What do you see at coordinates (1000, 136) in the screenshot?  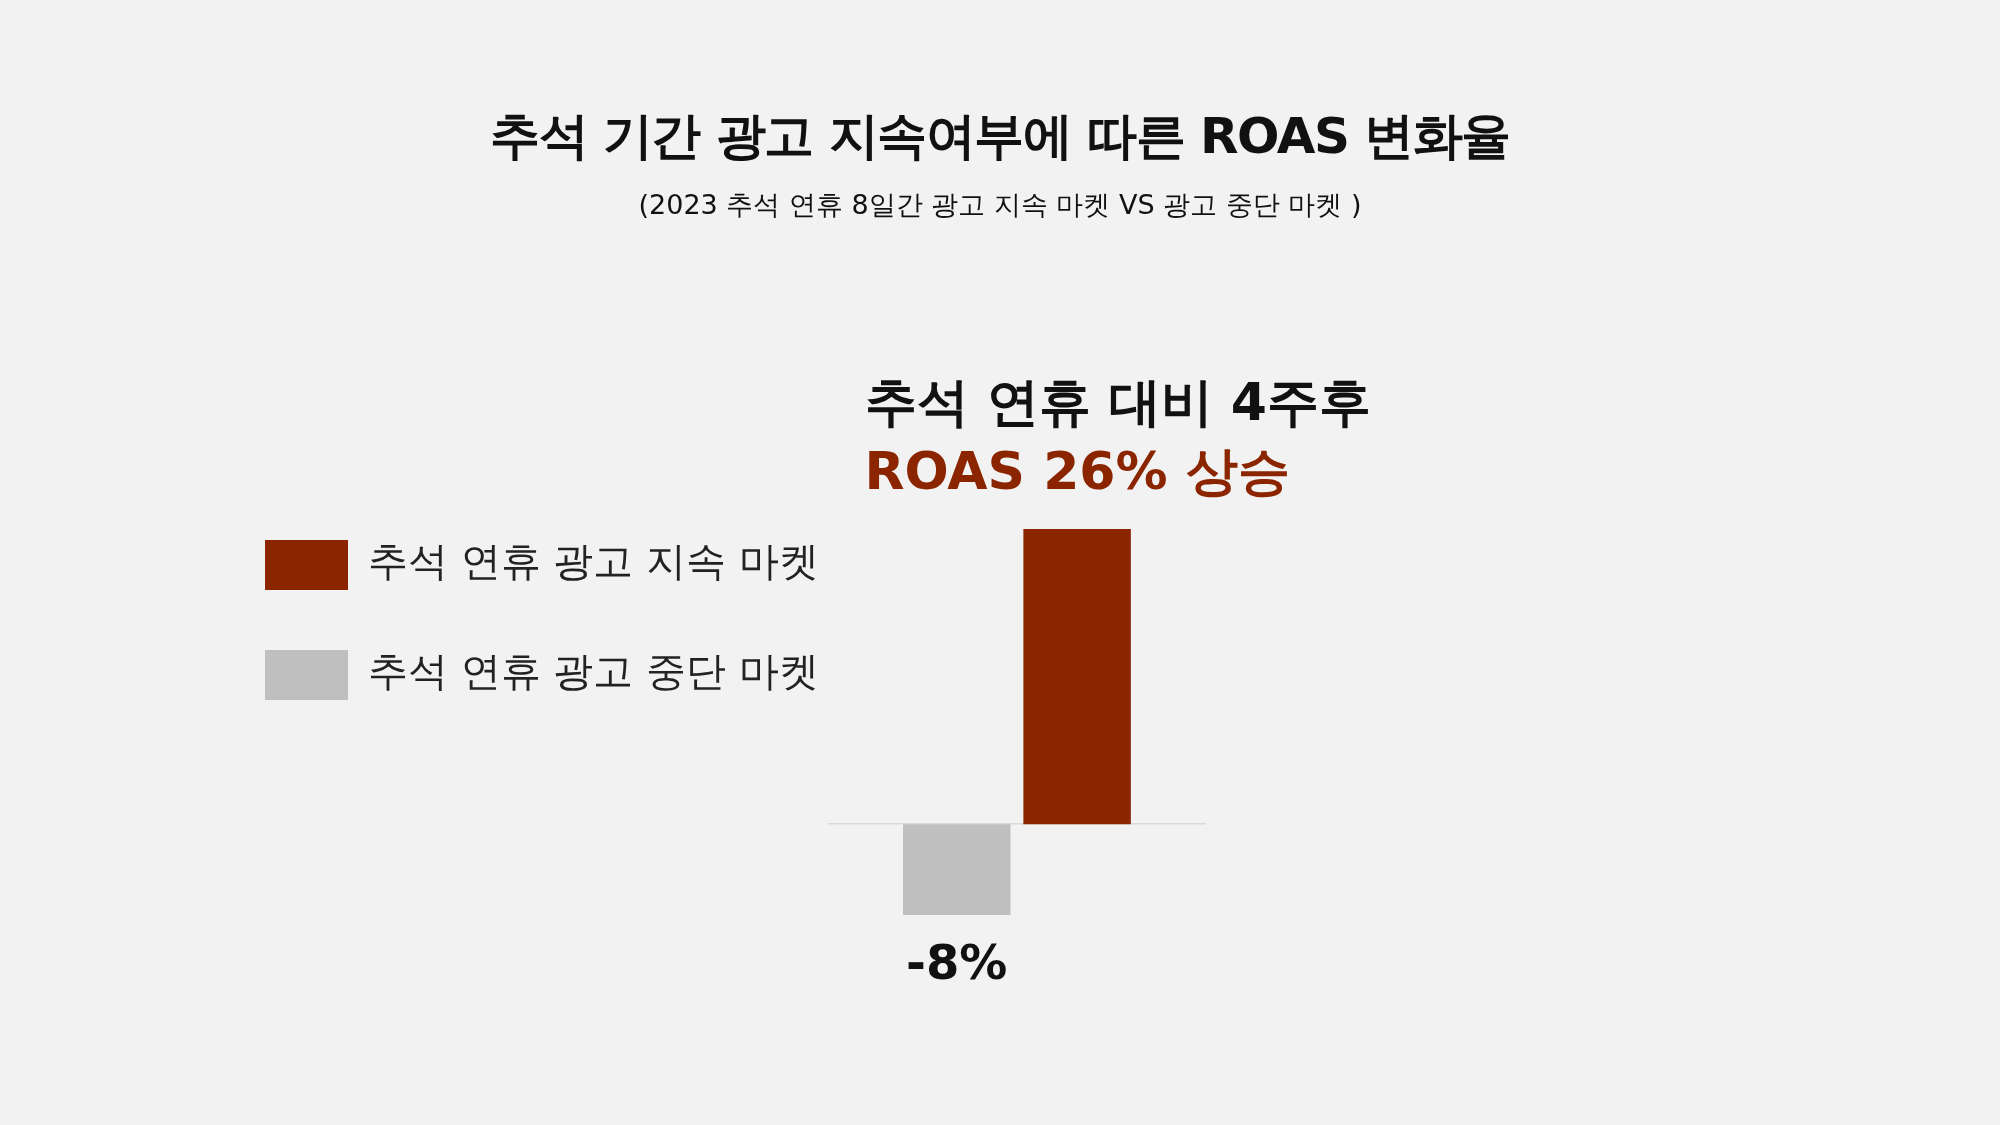 I see `chart-title: 추석 기간 광고 지속여부에 따른 ROAS 변화율` at bounding box center [1000, 136].